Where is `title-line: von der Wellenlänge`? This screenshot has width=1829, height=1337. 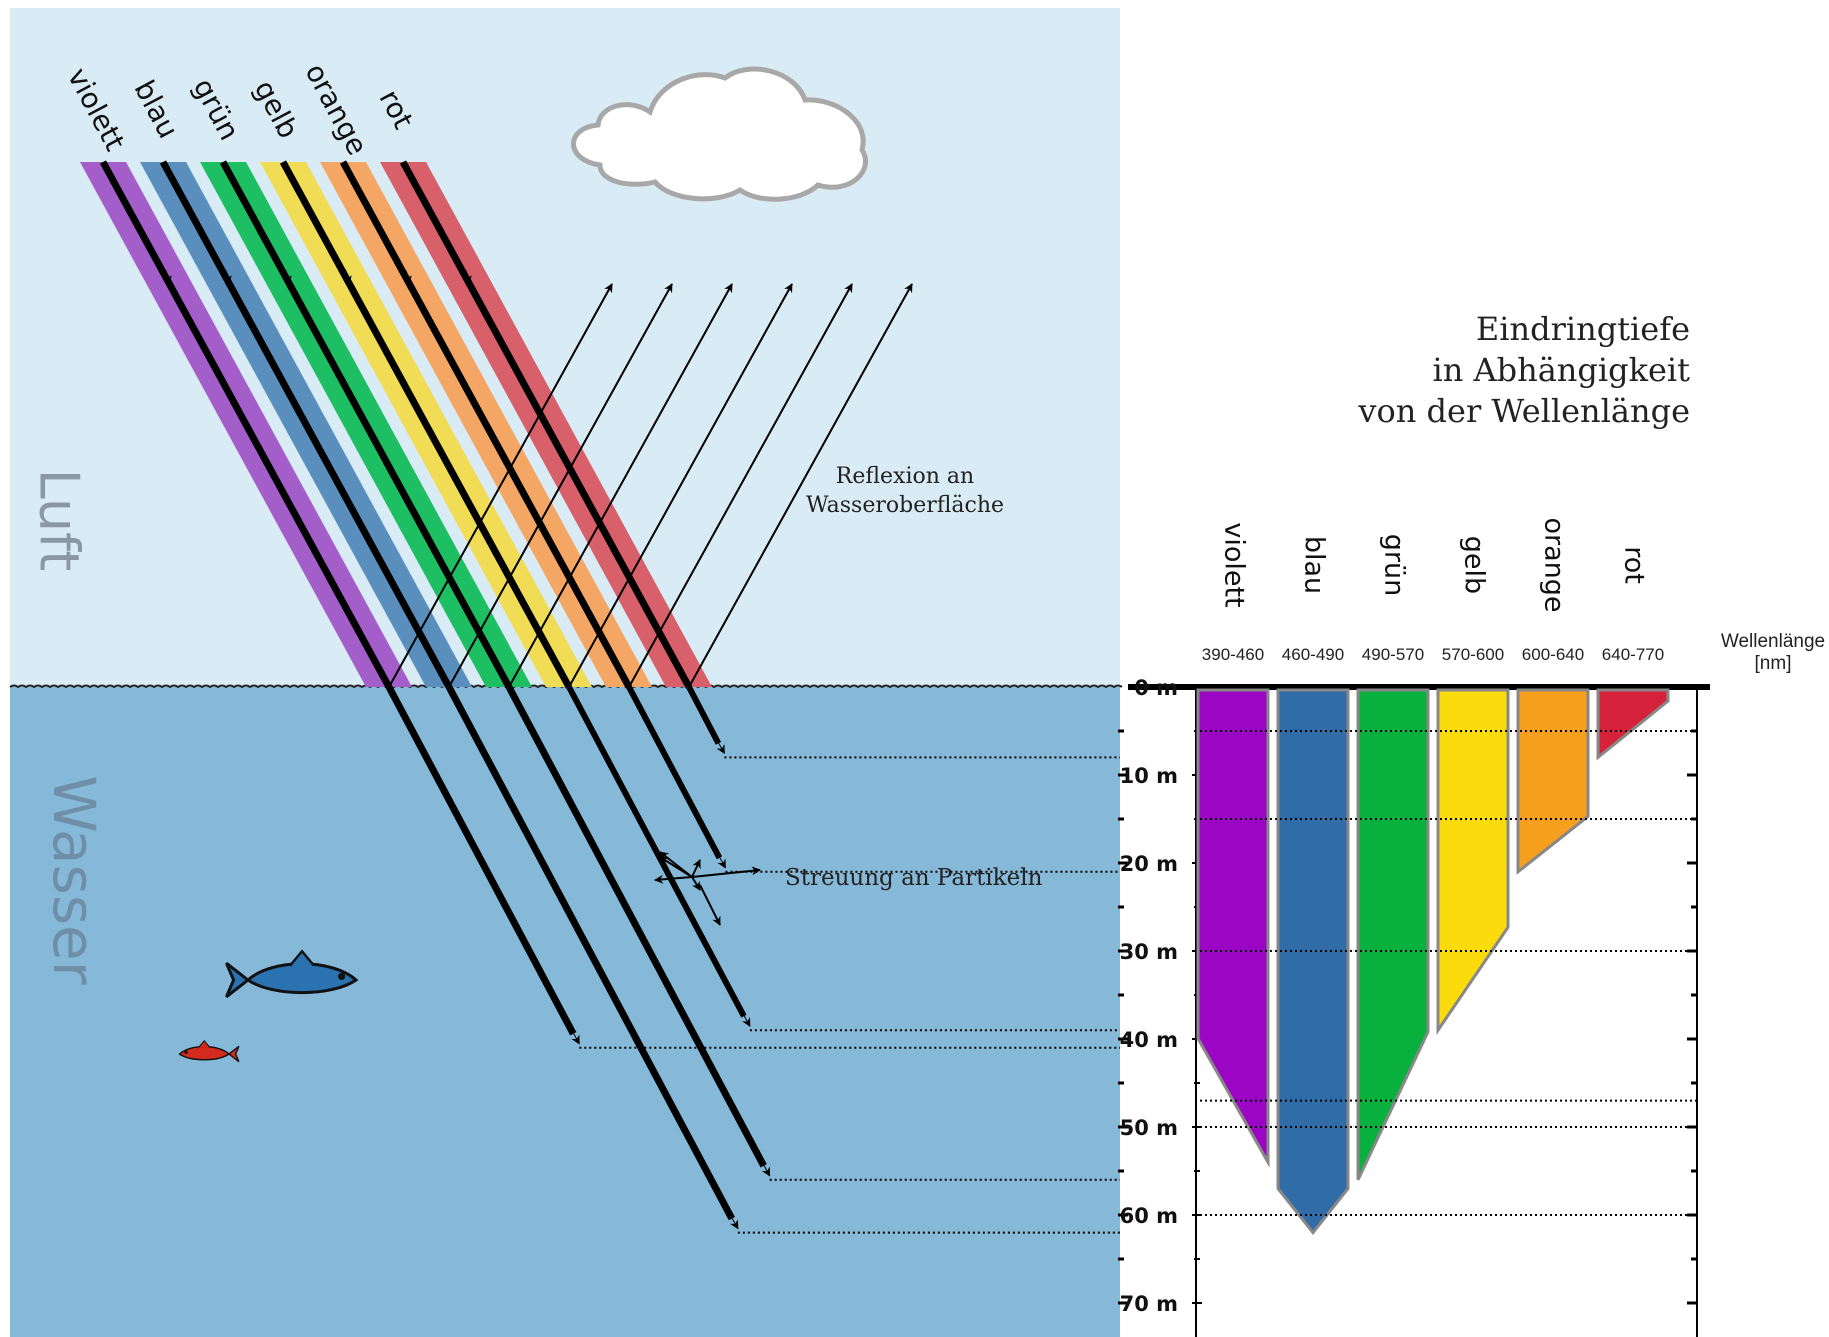 title-line: von der Wellenlänge is located at coordinates (1523, 411).